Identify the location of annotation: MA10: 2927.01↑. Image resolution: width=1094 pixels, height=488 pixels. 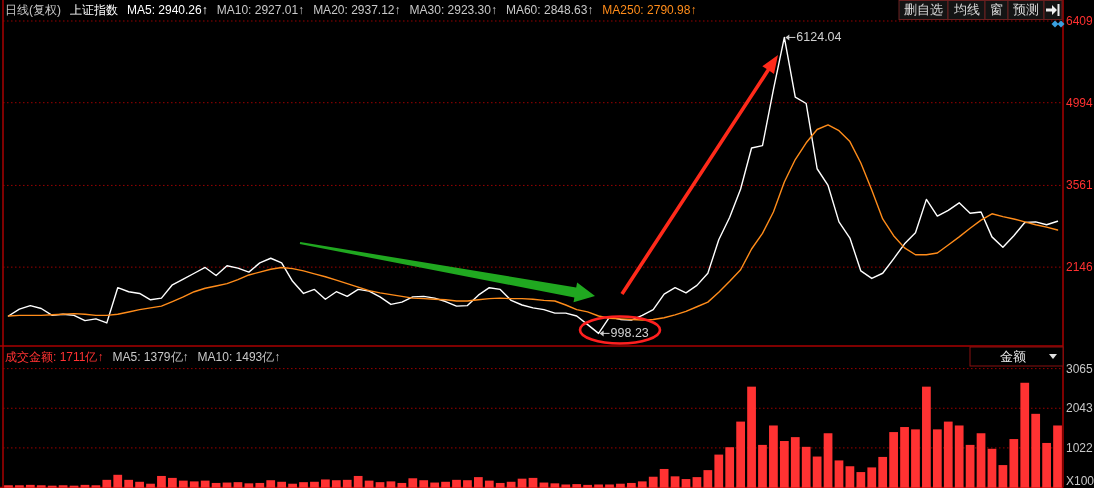
(260, 10).